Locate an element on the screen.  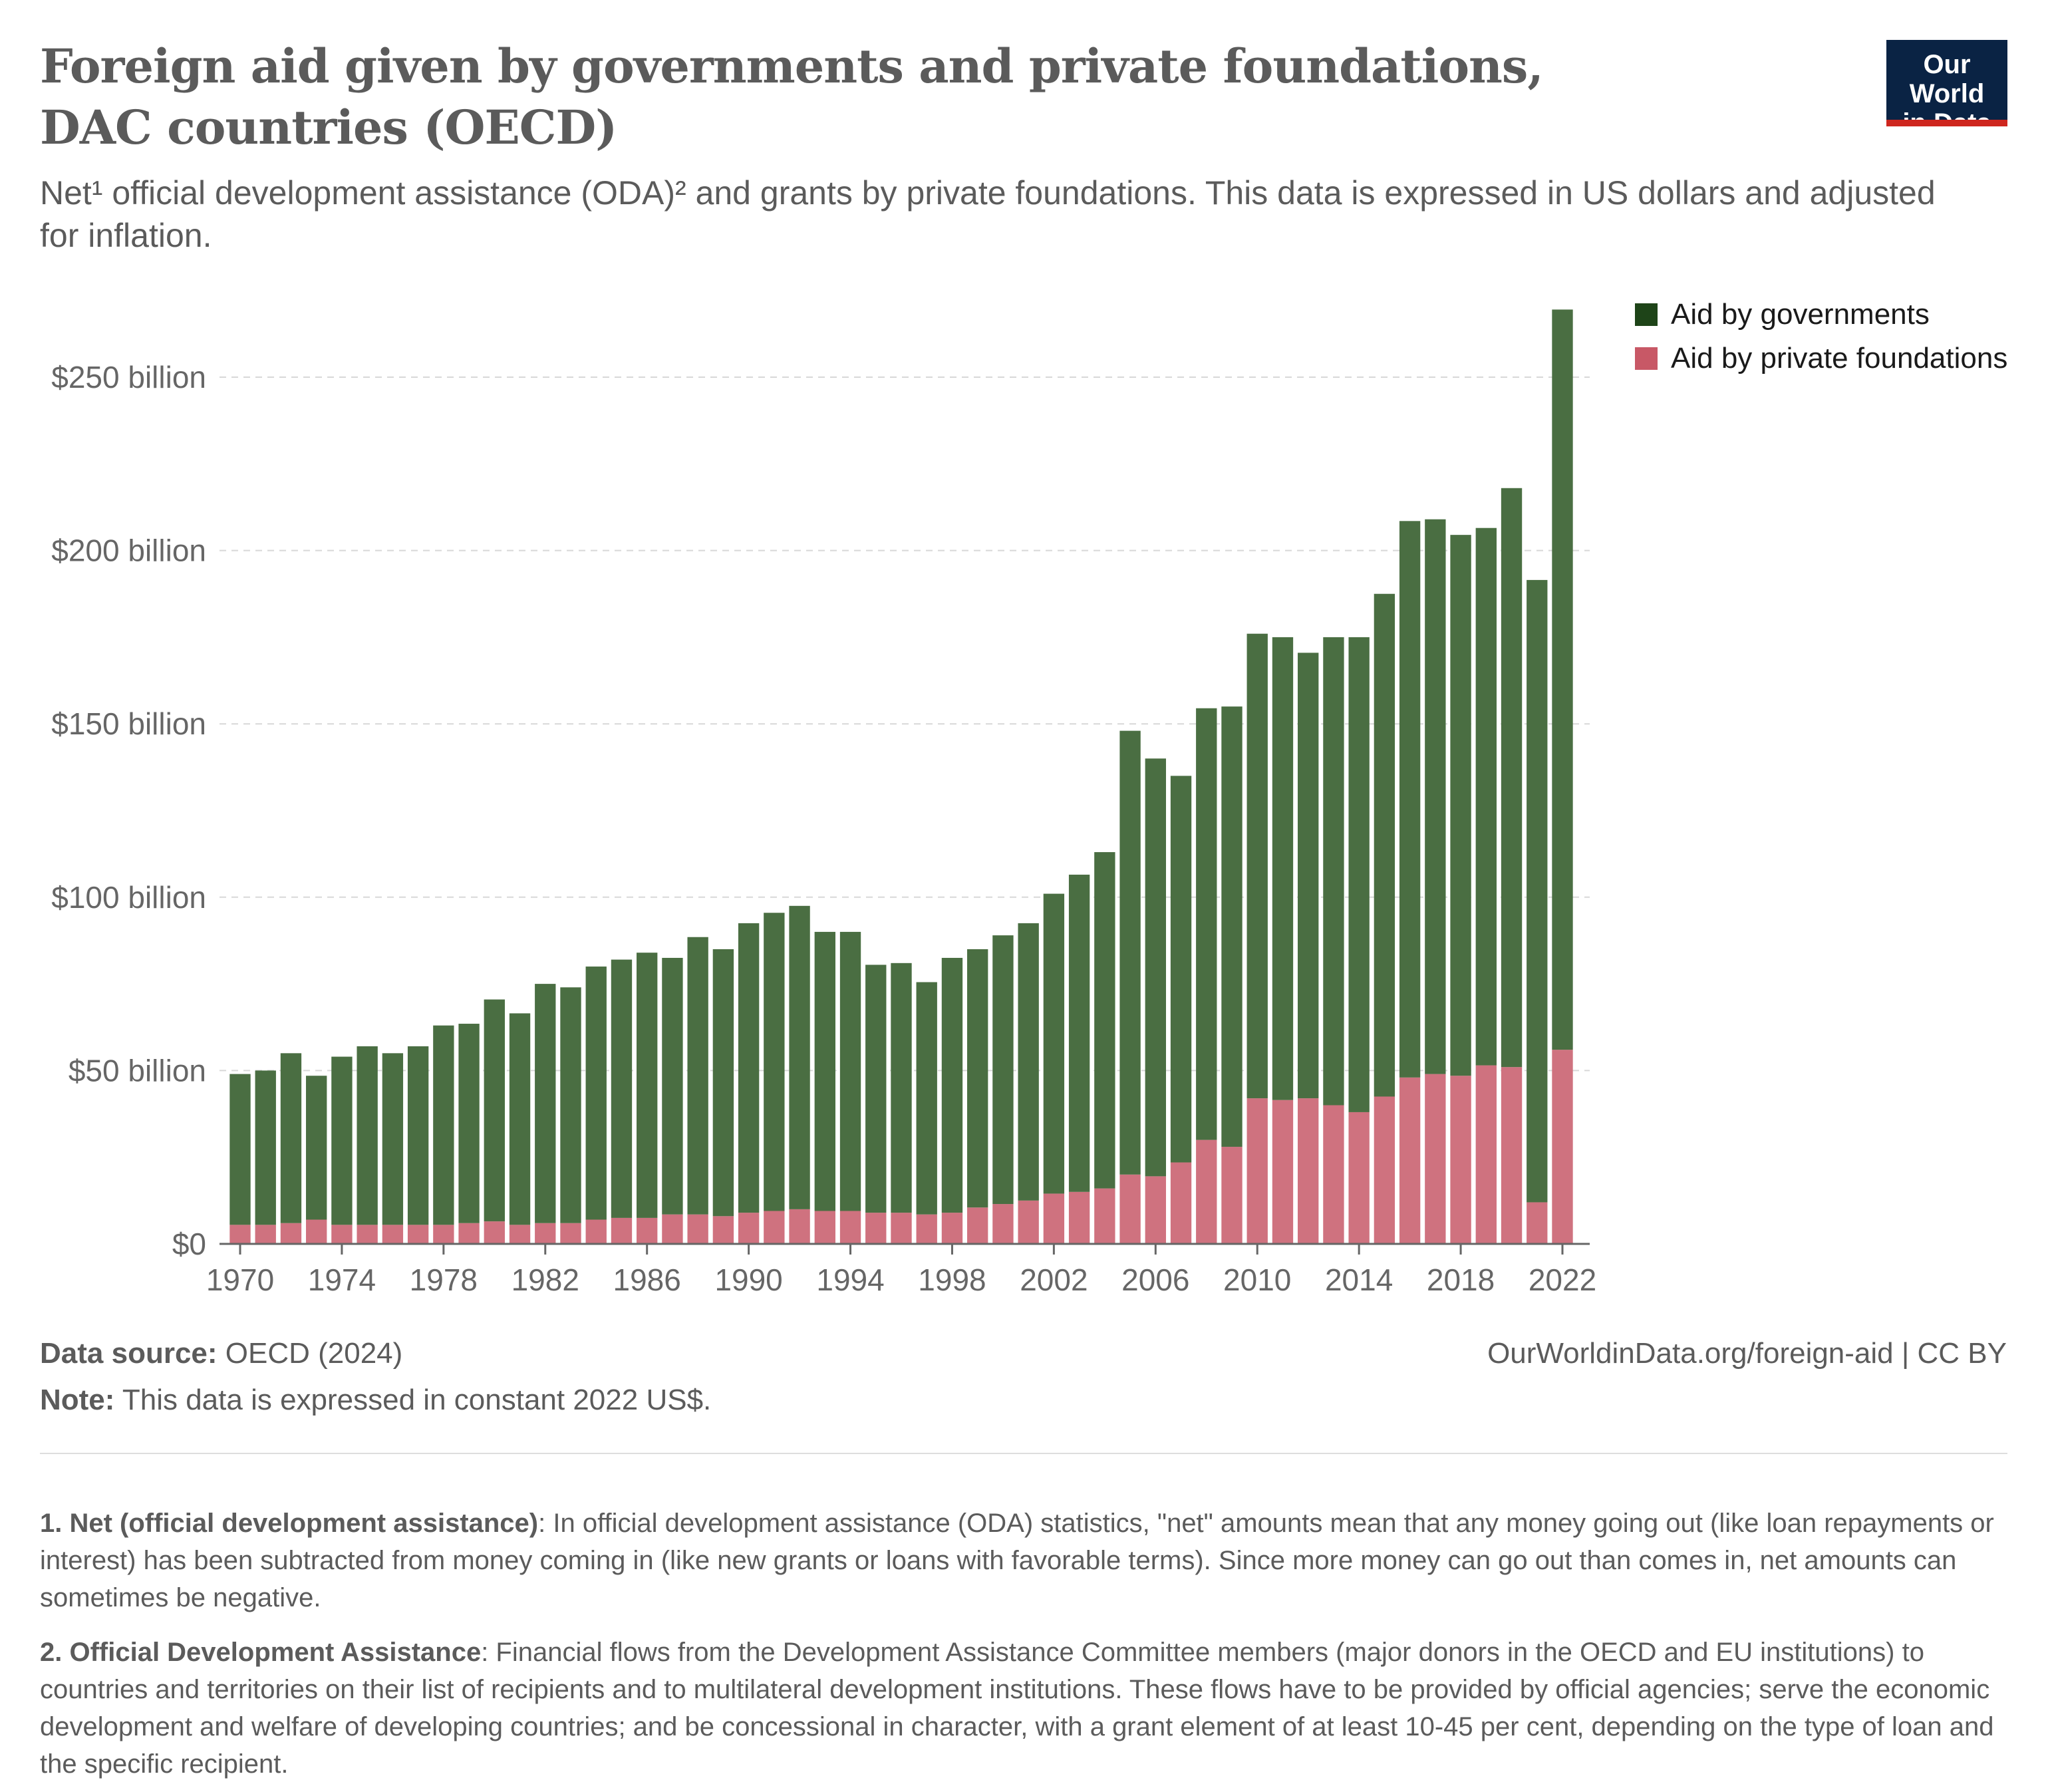
legend-label-foundations: Aid by private foundations is located at coordinates (1839, 358).